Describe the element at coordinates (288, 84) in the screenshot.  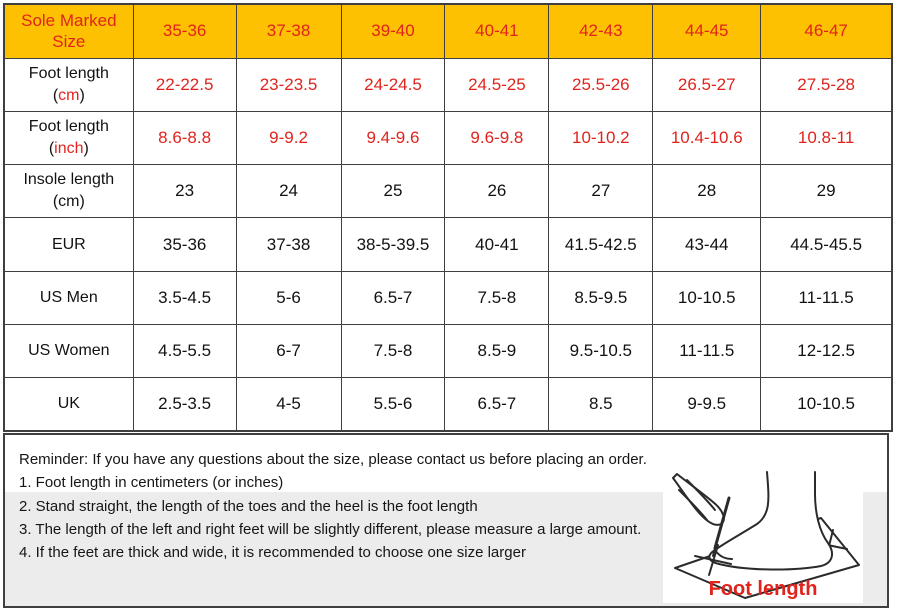
I see `size-value-cell: 23-23.5` at that location.